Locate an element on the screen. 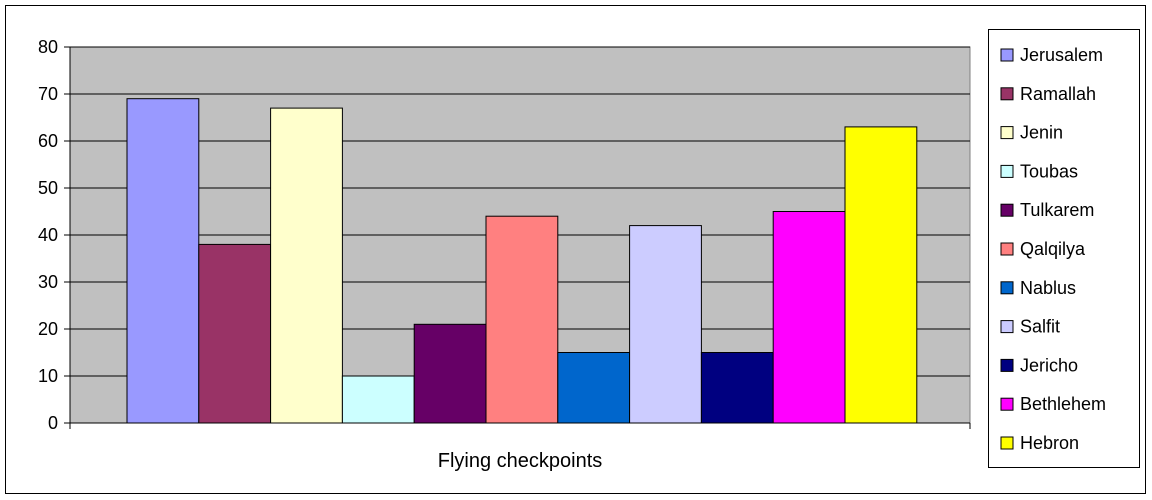  y-tick-label: 20 is located at coordinates (48, 329).